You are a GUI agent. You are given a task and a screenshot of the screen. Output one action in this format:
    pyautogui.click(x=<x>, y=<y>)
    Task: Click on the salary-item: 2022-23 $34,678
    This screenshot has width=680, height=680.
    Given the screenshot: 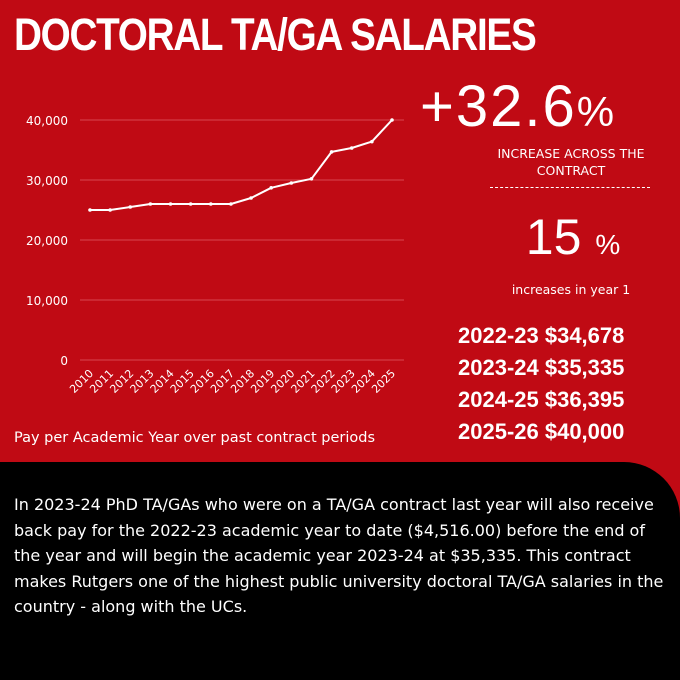 What is the action you would take?
    pyautogui.click(x=541, y=335)
    